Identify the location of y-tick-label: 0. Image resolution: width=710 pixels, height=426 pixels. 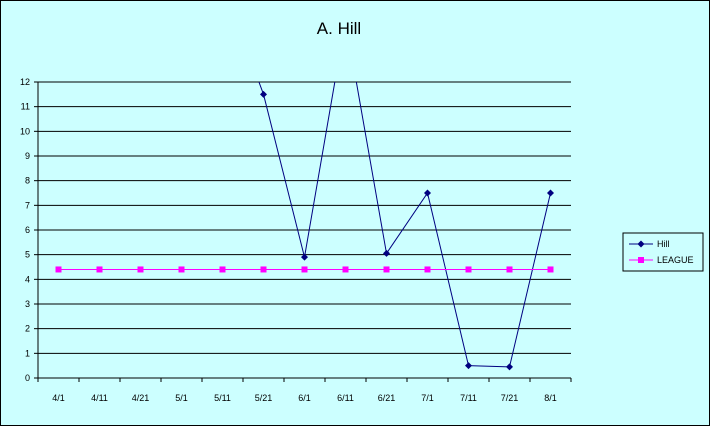
(27, 378).